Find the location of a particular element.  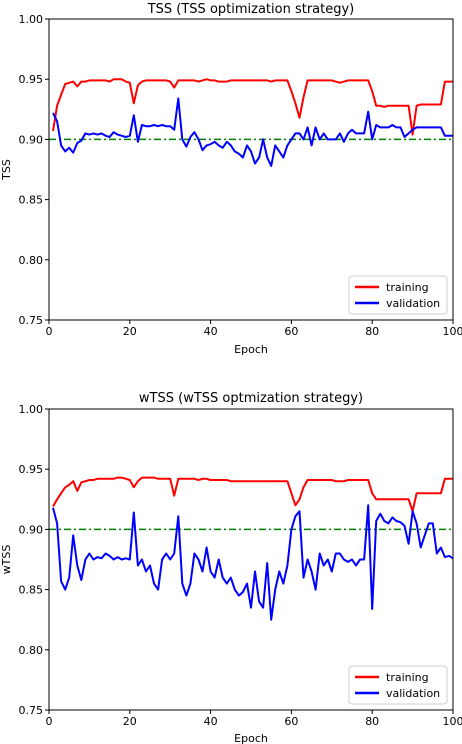

y-axis-label: wTSS is located at coordinates (6, 560).